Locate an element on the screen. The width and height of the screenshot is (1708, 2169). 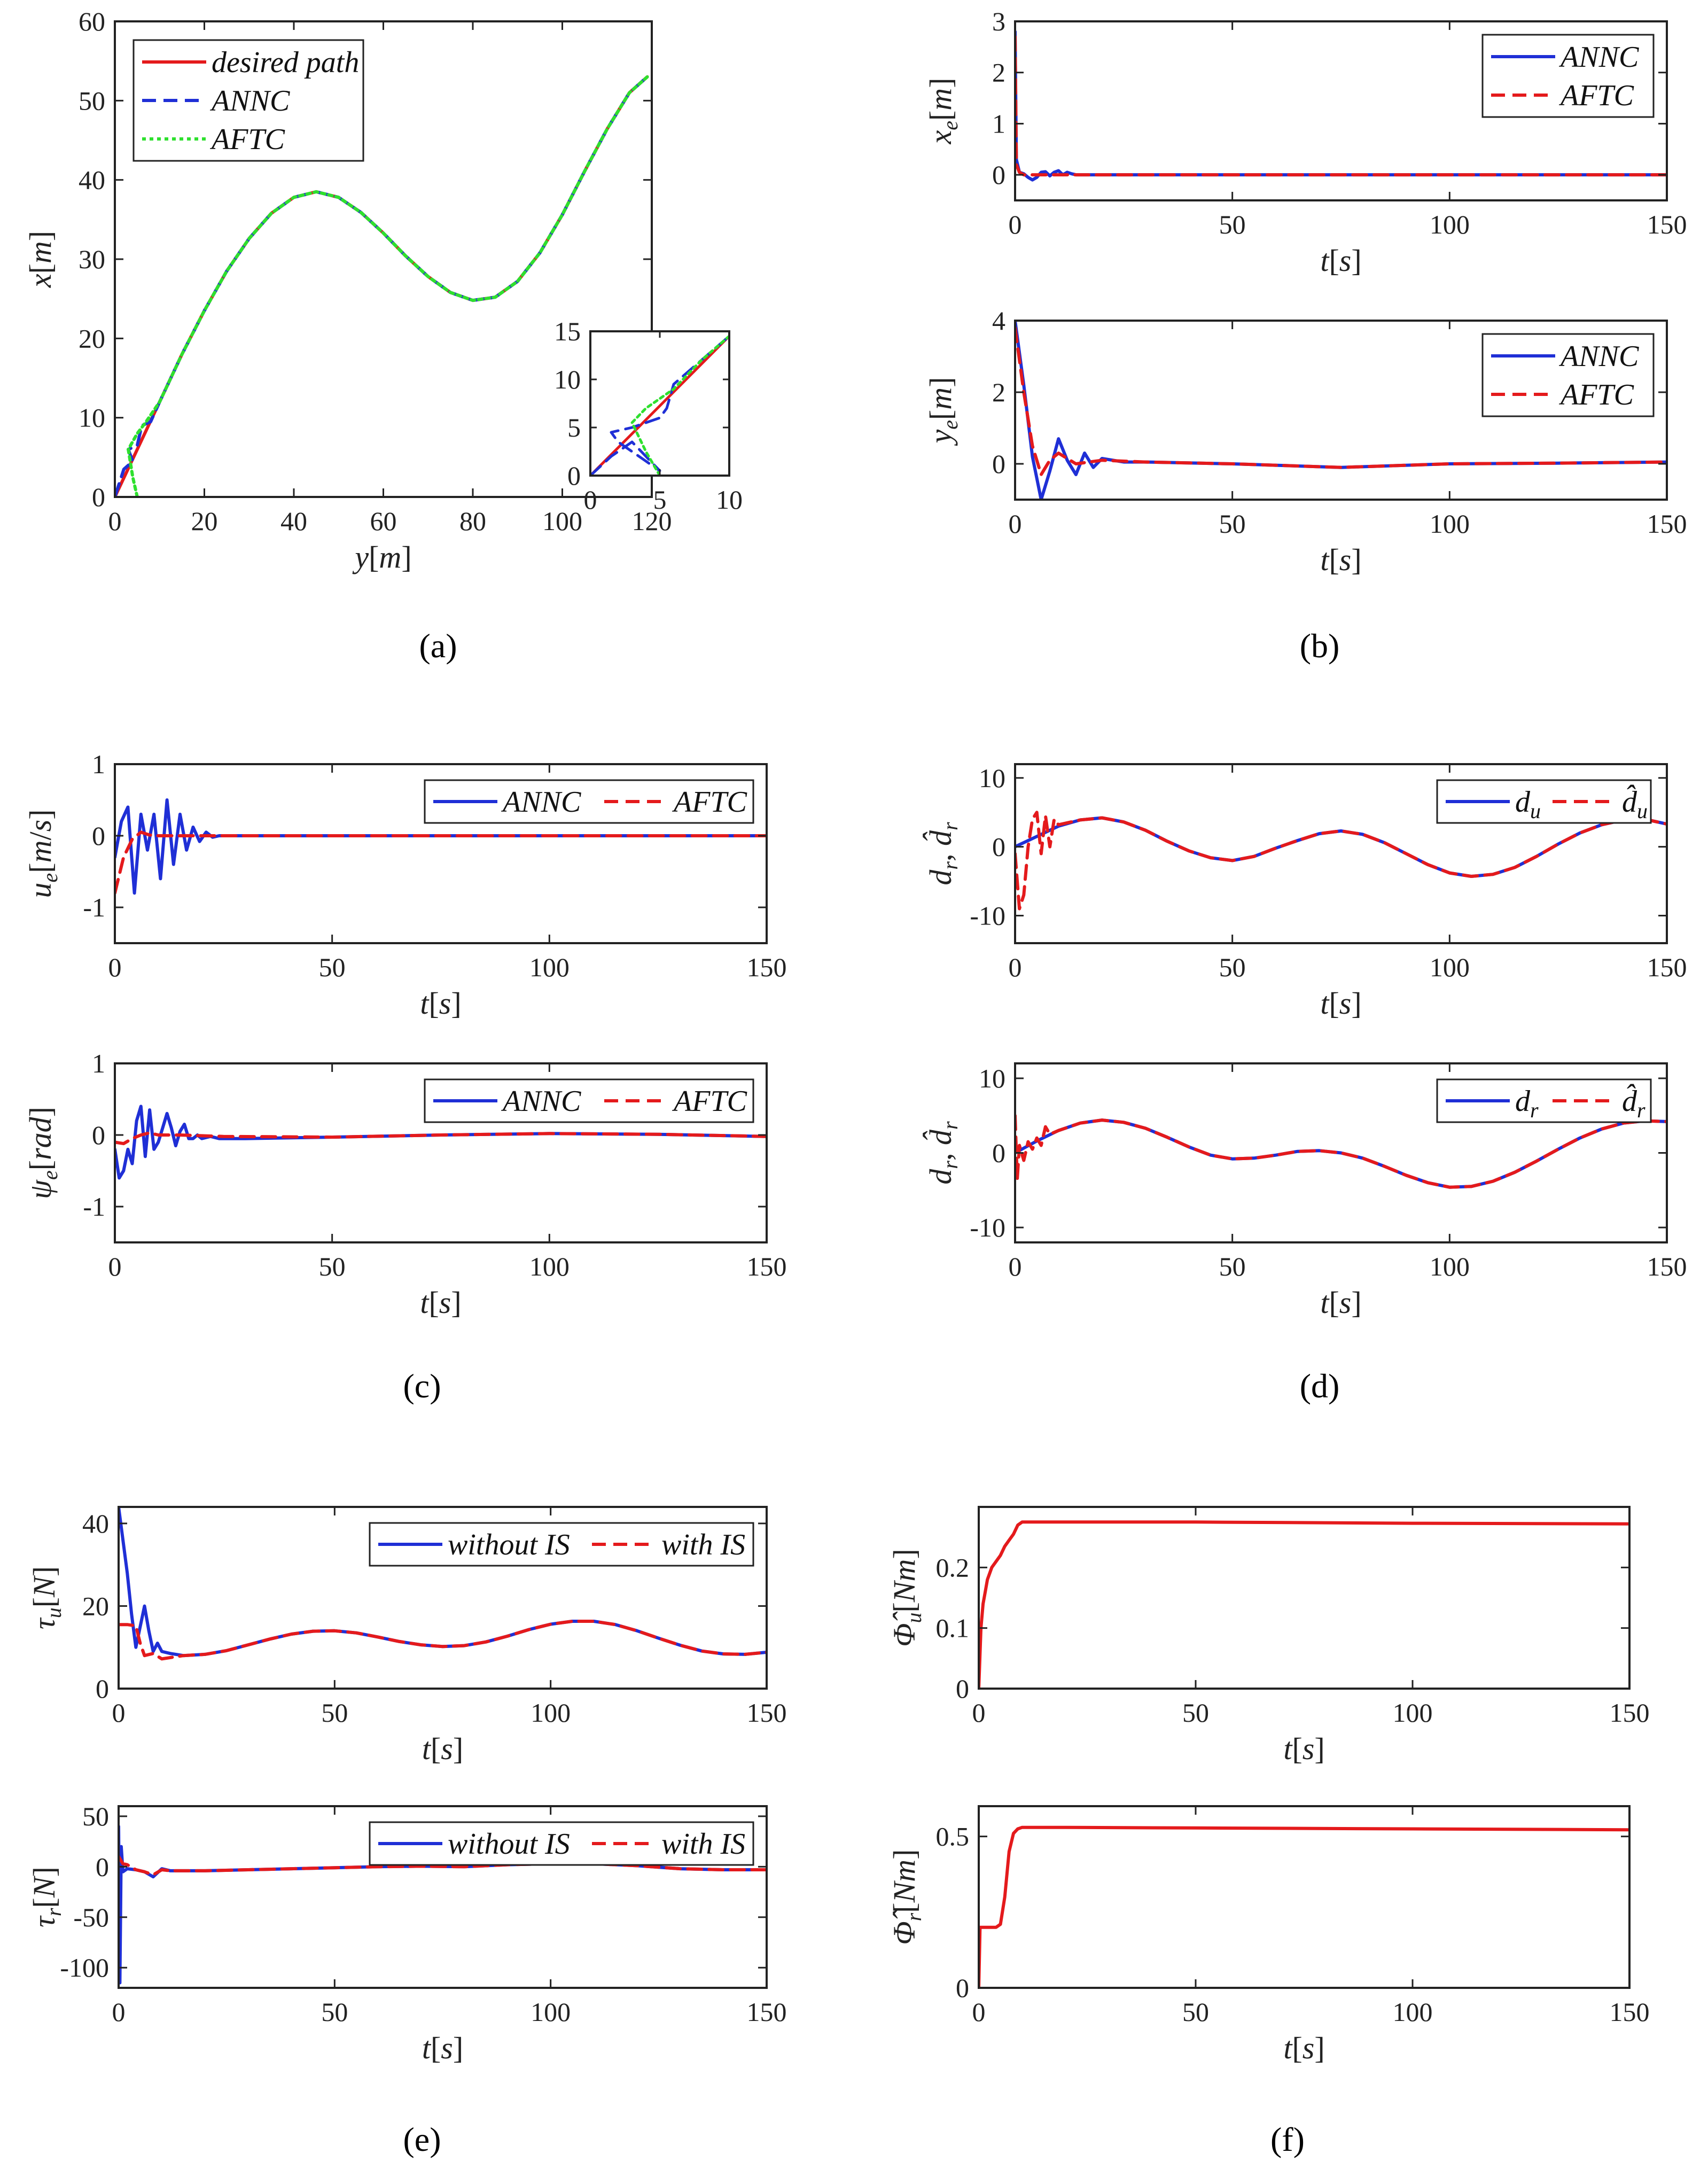
legend-label: with IS is located at coordinates (703, 1544).